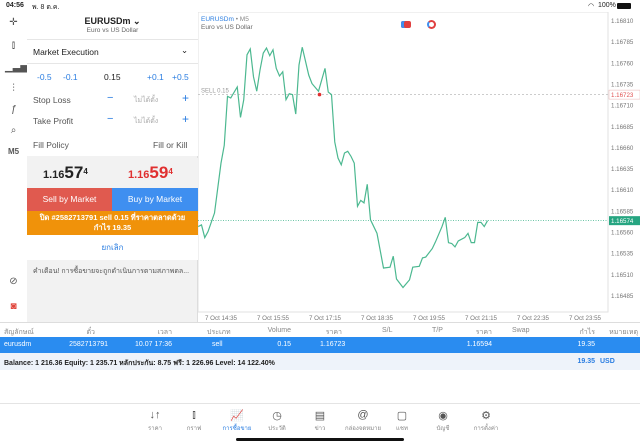 This screenshot has width=640, height=447. I want to click on one-click-trading-icon, so click(406, 24).